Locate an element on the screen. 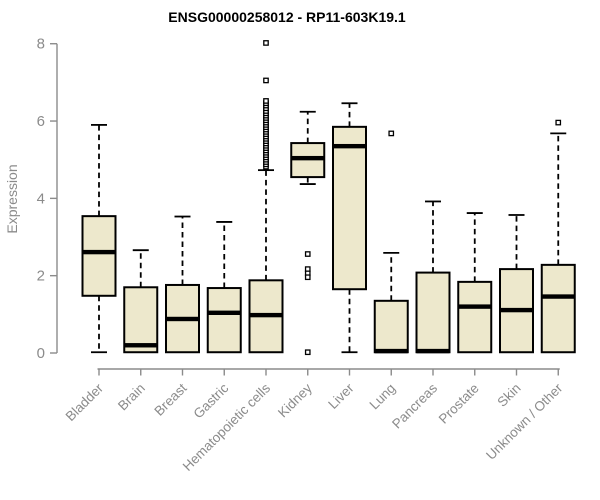  y-axis-title: Expression is located at coordinates (12, 198).